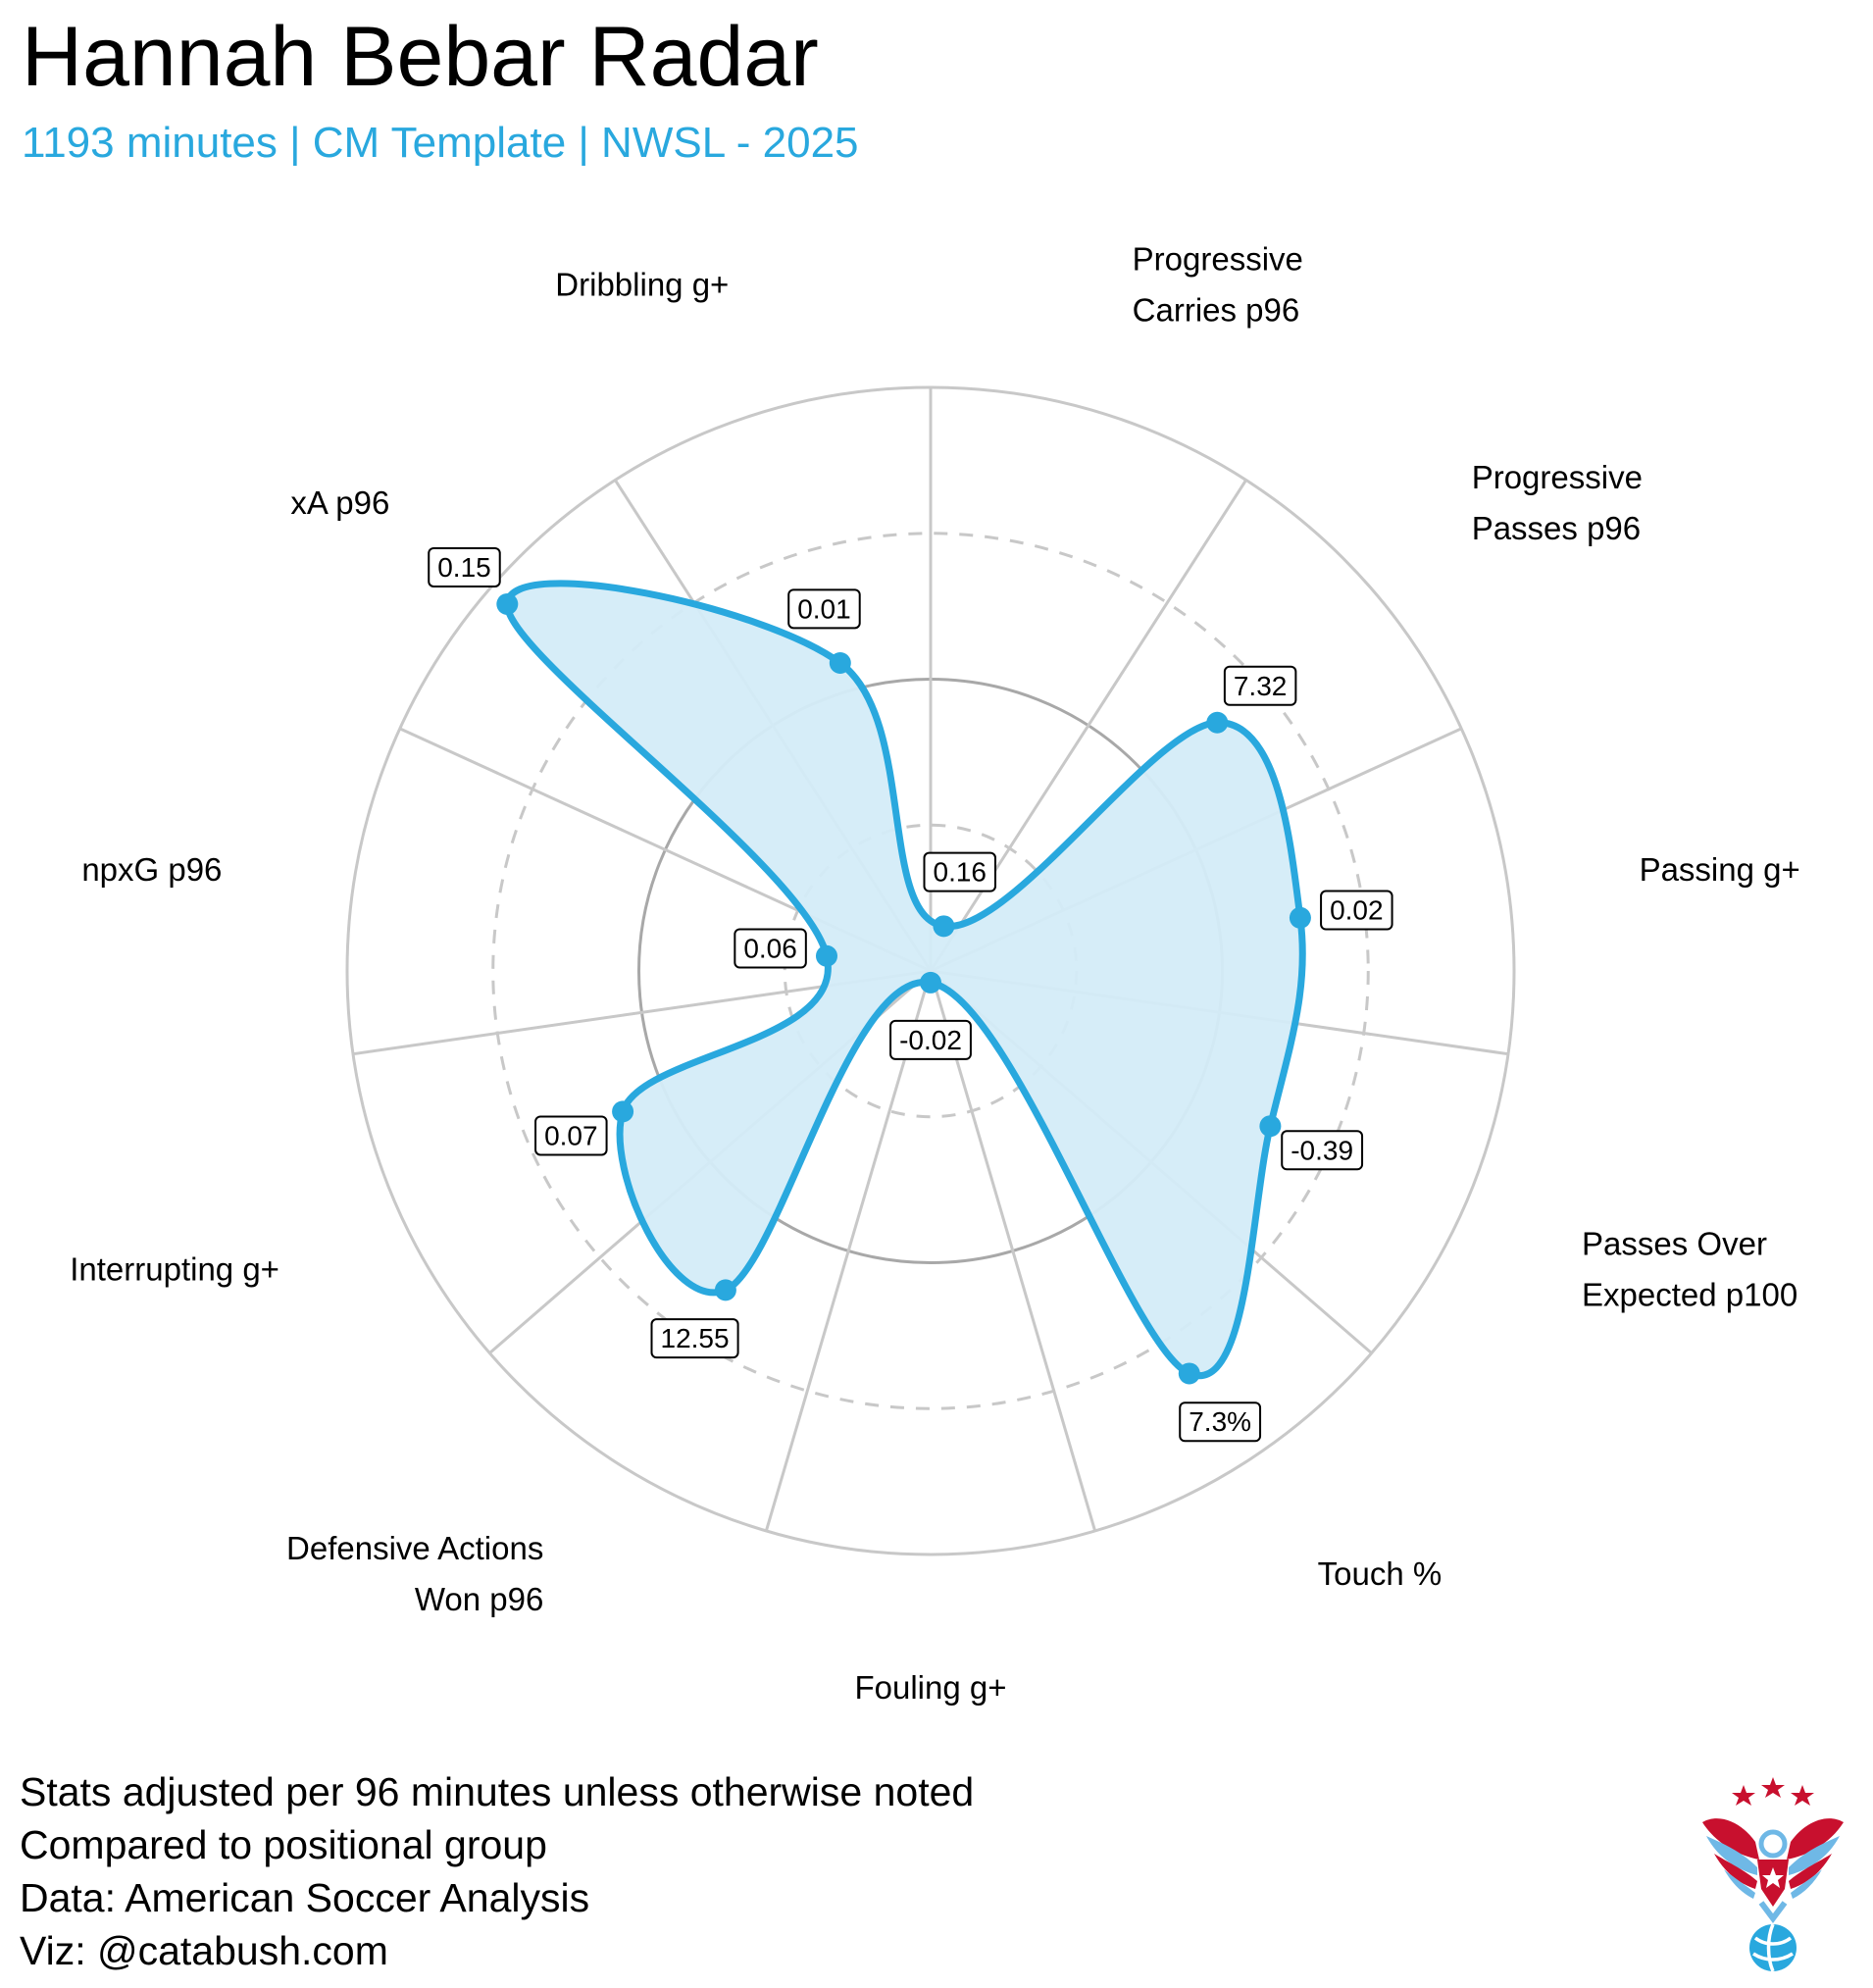  I want to click on value-label: 0.01, so click(824, 609).